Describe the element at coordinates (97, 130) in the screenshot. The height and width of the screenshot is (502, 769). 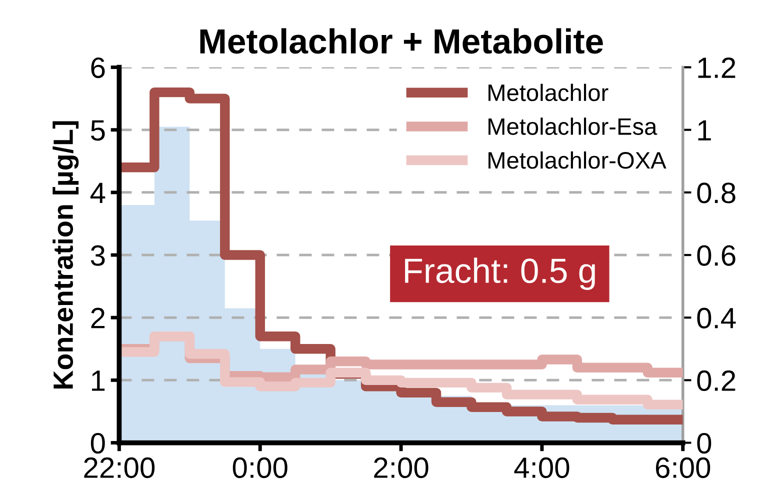
I see `y-tick-label: 5` at that location.